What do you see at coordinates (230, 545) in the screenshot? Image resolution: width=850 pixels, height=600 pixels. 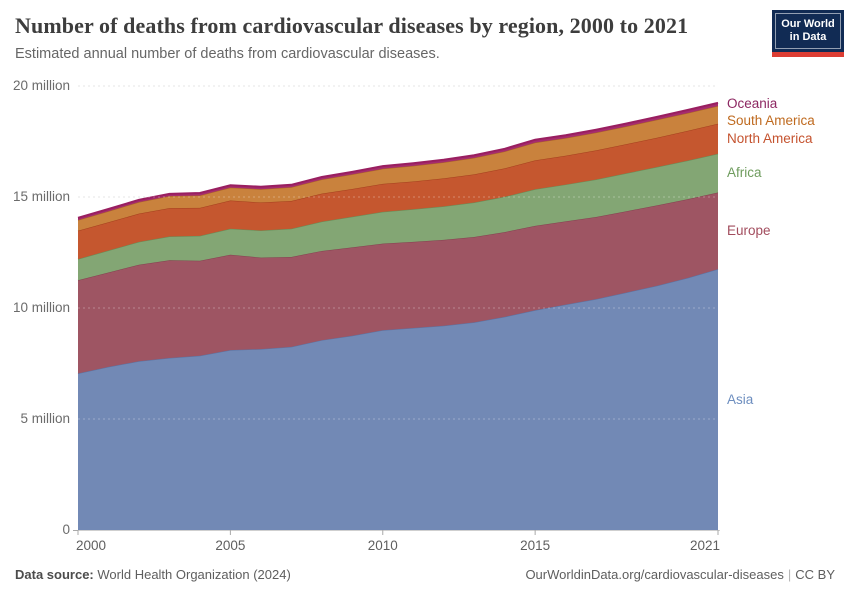 I see `x-tick-label: 2005` at bounding box center [230, 545].